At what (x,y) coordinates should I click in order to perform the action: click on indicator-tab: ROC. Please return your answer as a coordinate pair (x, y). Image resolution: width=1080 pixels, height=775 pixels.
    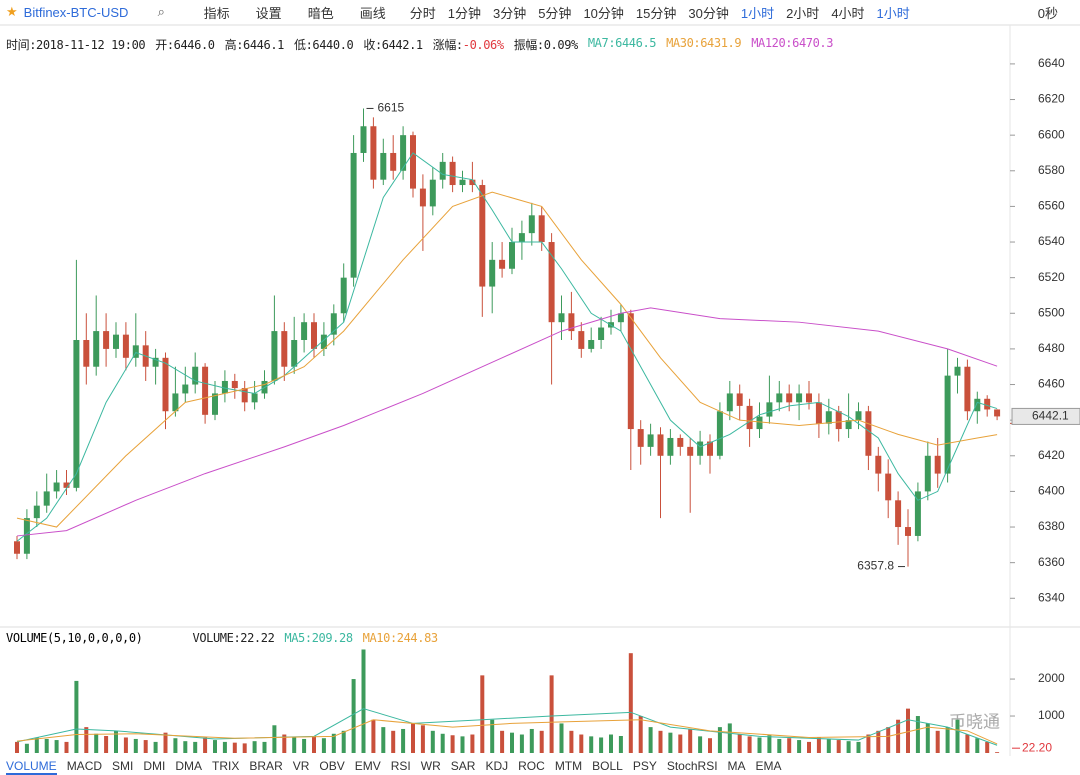
    Looking at the image, I should click on (531, 766).